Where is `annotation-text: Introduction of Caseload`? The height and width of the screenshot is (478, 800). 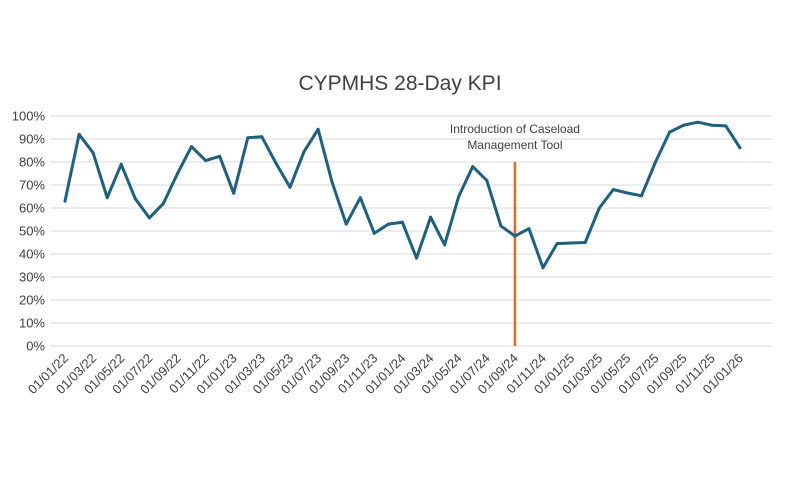 annotation-text: Introduction of Caseload is located at coordinates (515, 129).